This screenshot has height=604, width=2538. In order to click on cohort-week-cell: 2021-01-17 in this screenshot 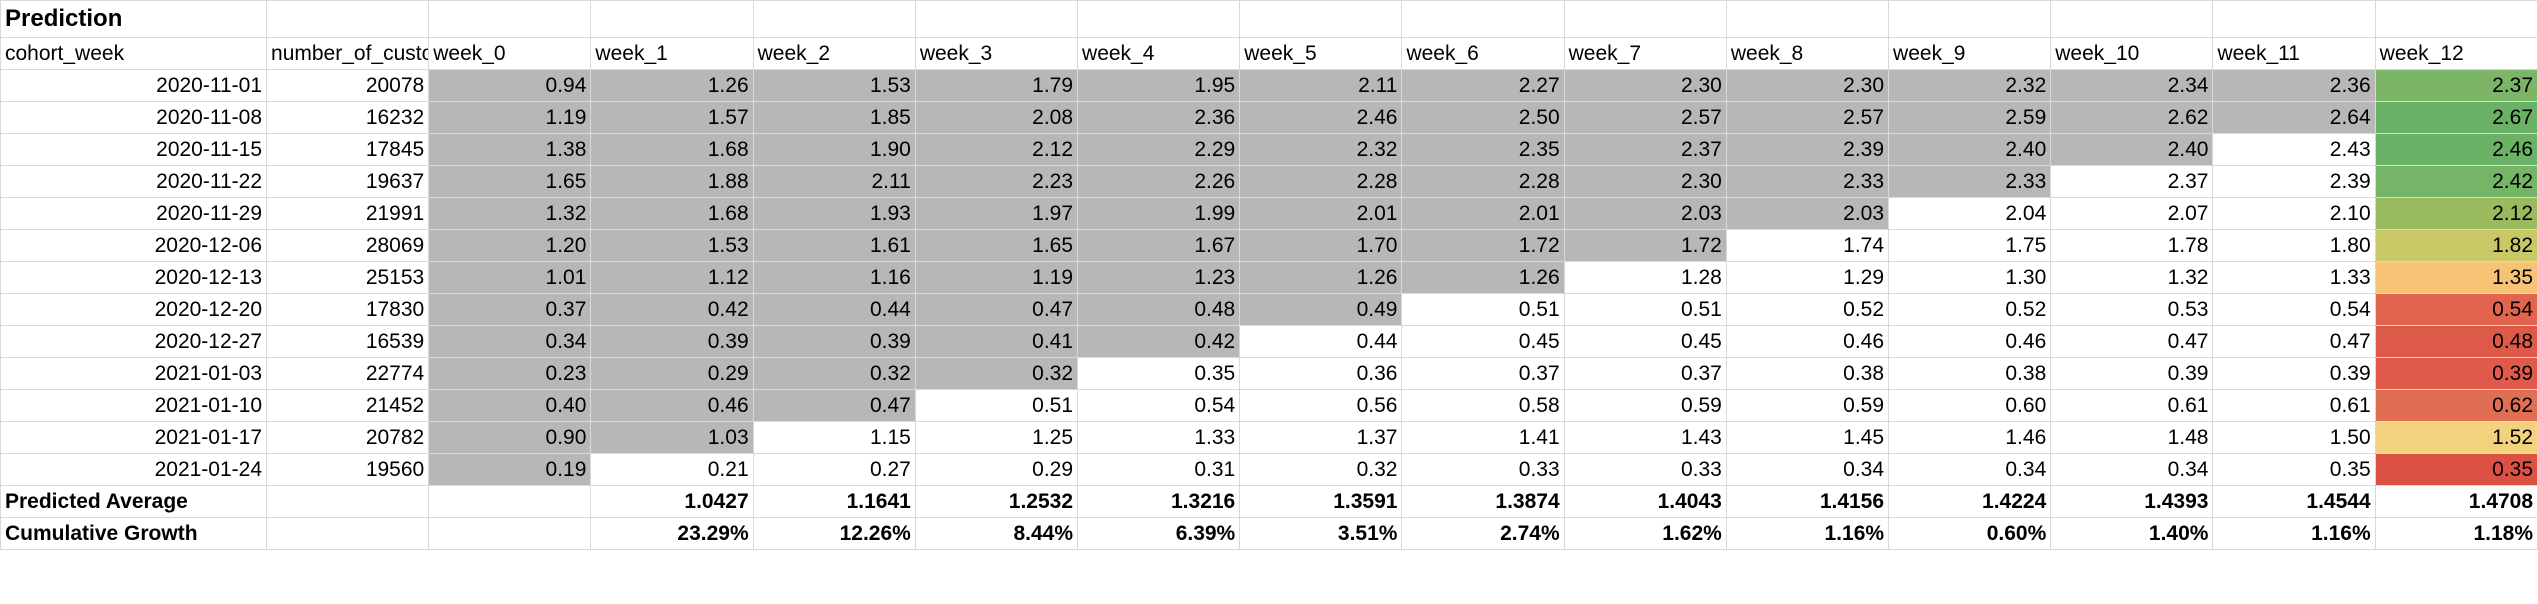, I will do `click(134, 437)`.